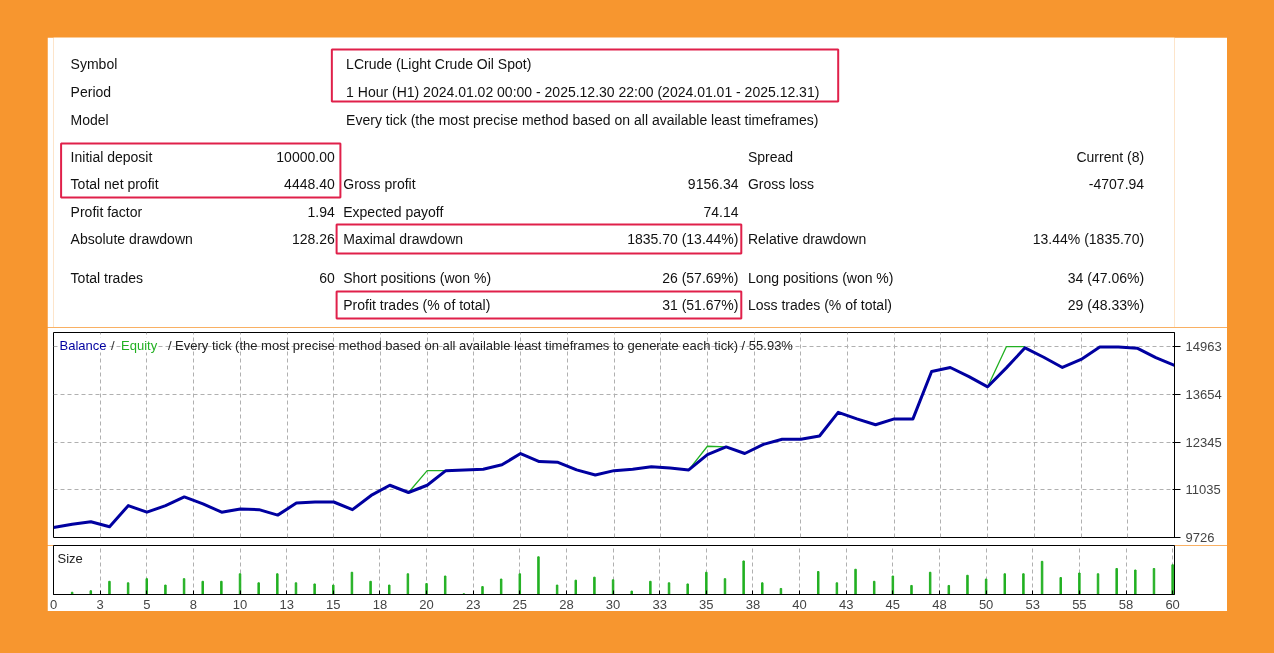 The width and height of the screenshot is (1274, 653). I want to click on x-tick-label: 15, so click(333, 604).